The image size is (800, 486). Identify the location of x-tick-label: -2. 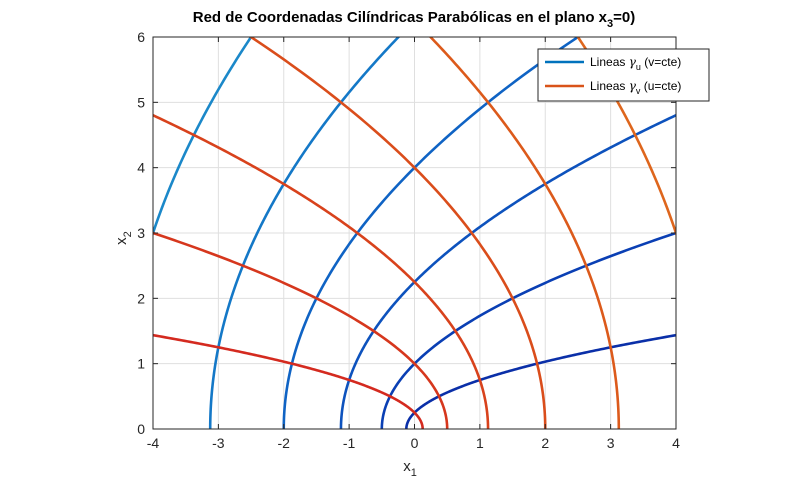
(284, 443).